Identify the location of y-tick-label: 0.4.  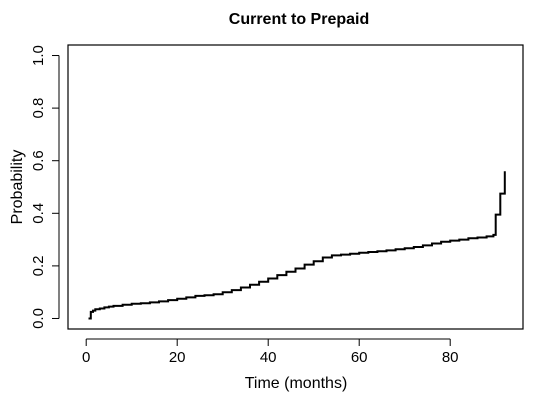
(38, 213).